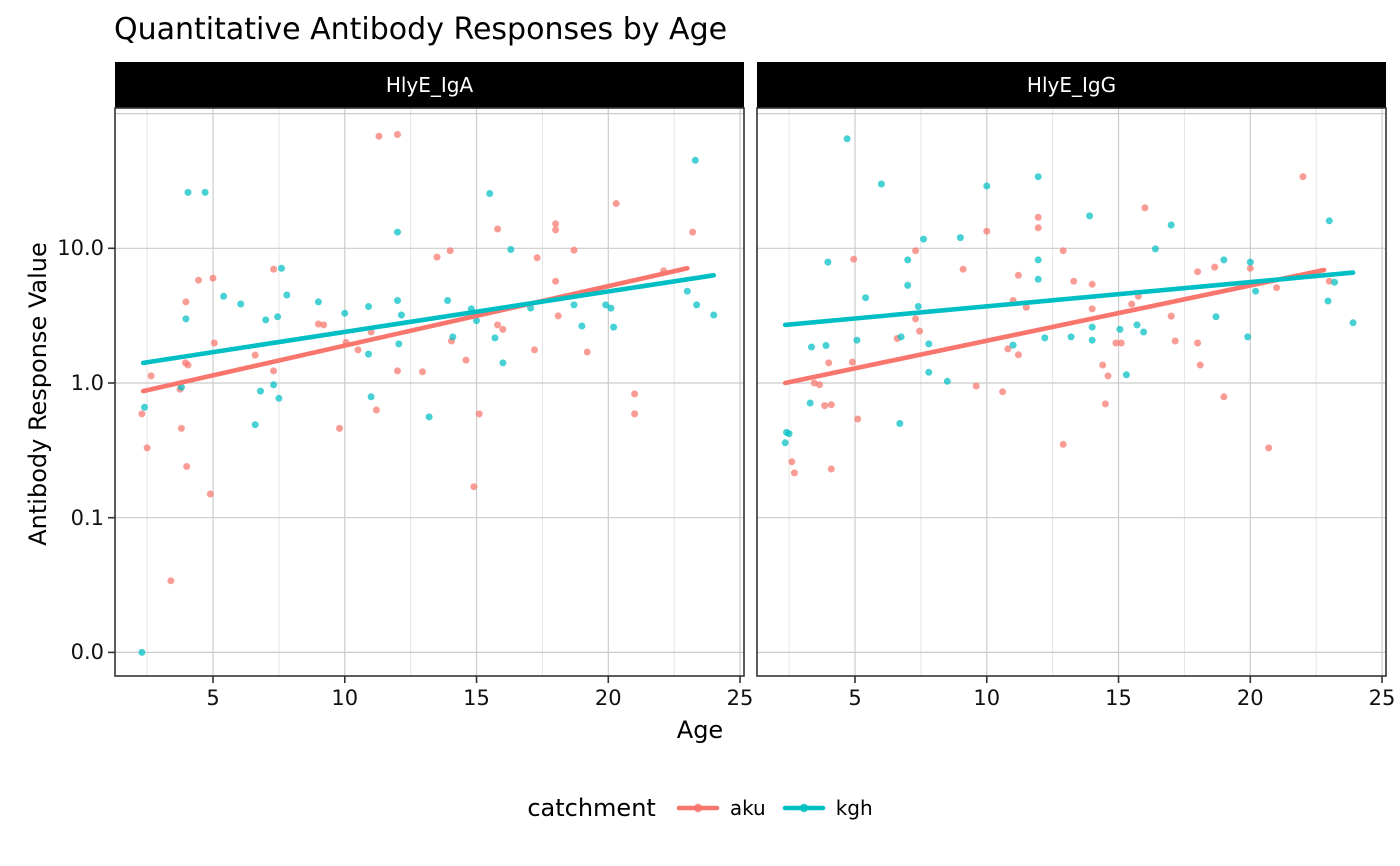 The height and width of the screenshot is (866, 1400). I want to click on trend-line-kgh, so click(428, 319).